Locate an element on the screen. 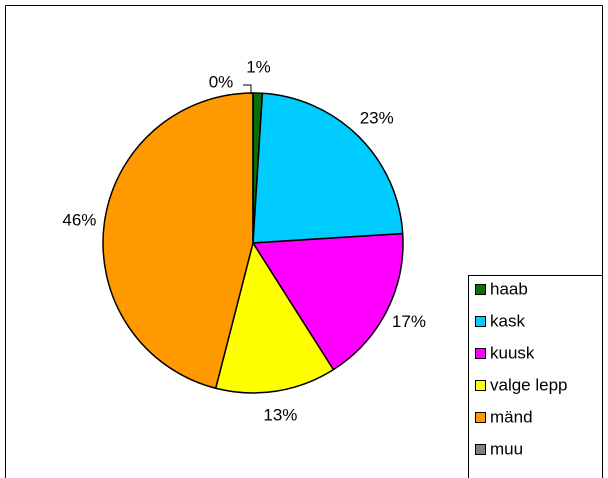 This screenshot has width=608, height=478. data-label: 0% is located at coordinates (221, 81).